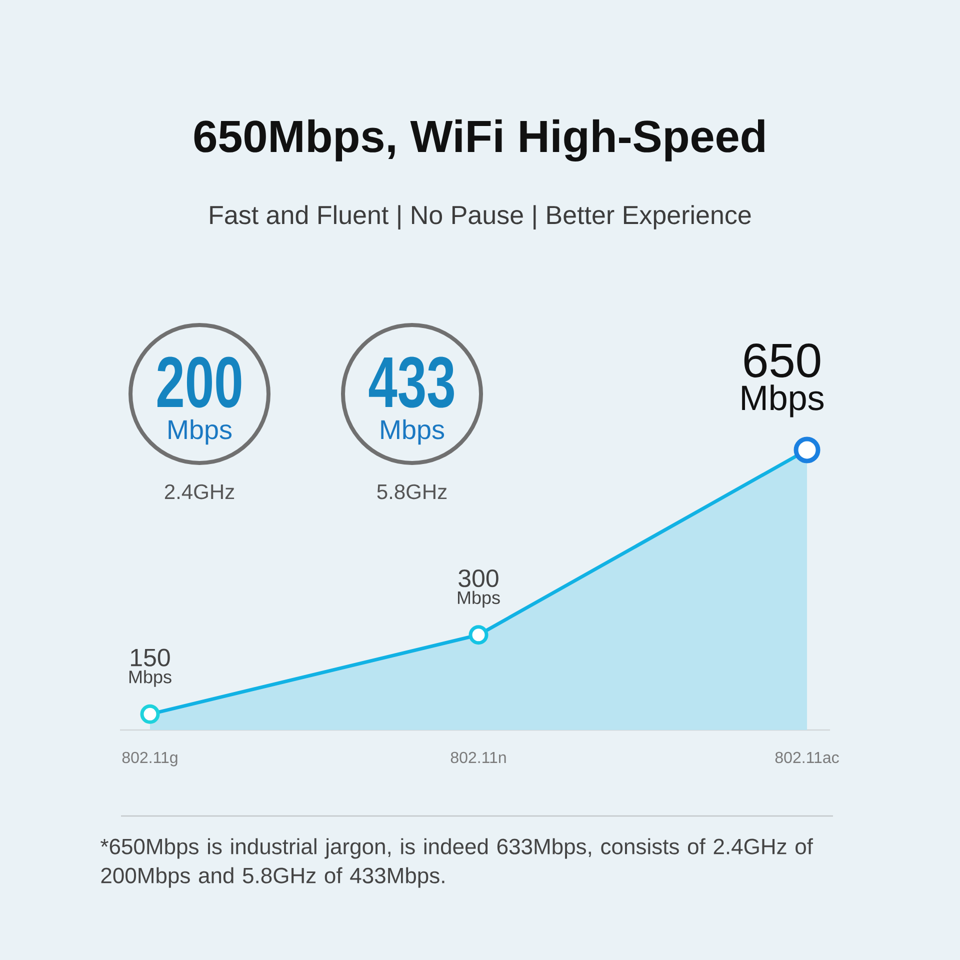 Image resolution: width=960 pixels, height=960 pixels. What do you see at coordinates (199, 492) in the screenshot?
I see `annotation: 2.4GHz` at bounding box center [199, 492].